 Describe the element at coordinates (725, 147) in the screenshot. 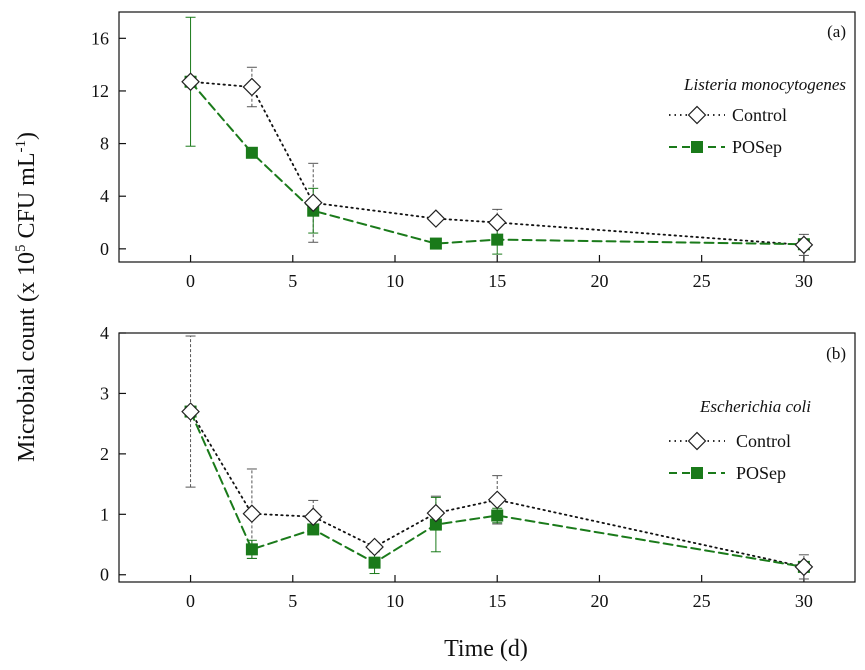

I see `legend-a-posep: POSep` at that location.